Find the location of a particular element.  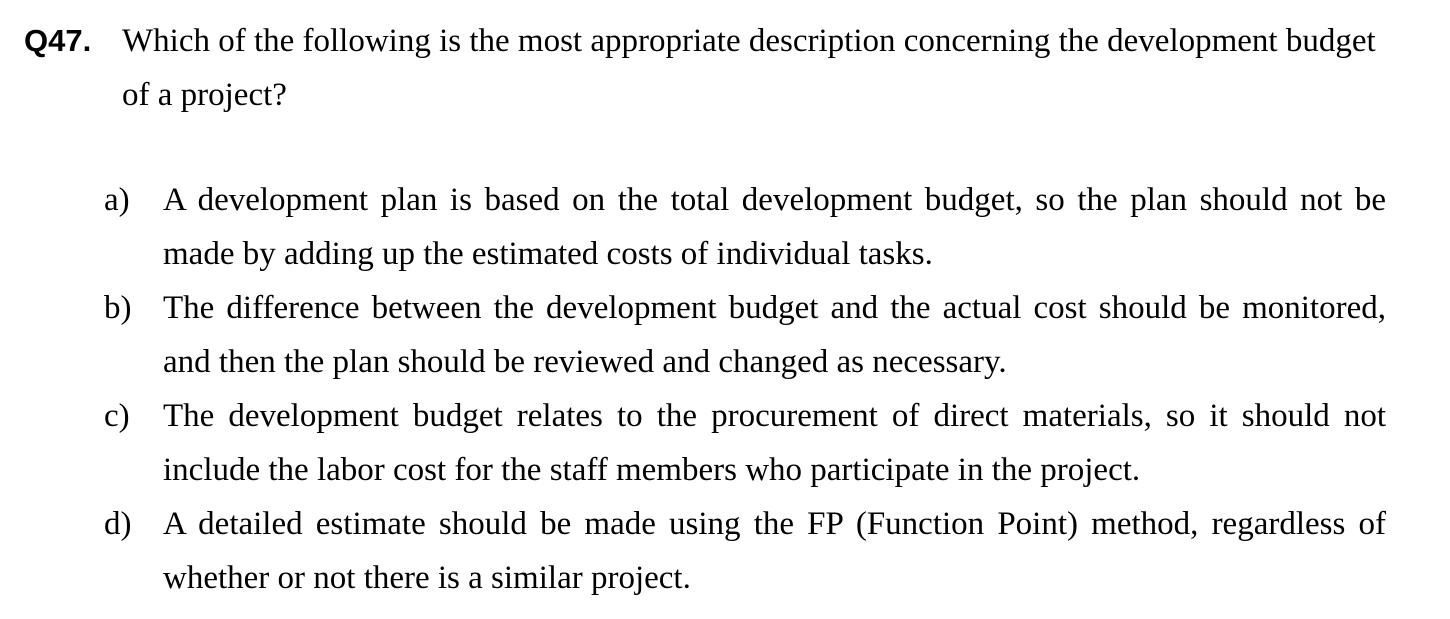

question-number: Q47. is located at coordinates (58, 40).